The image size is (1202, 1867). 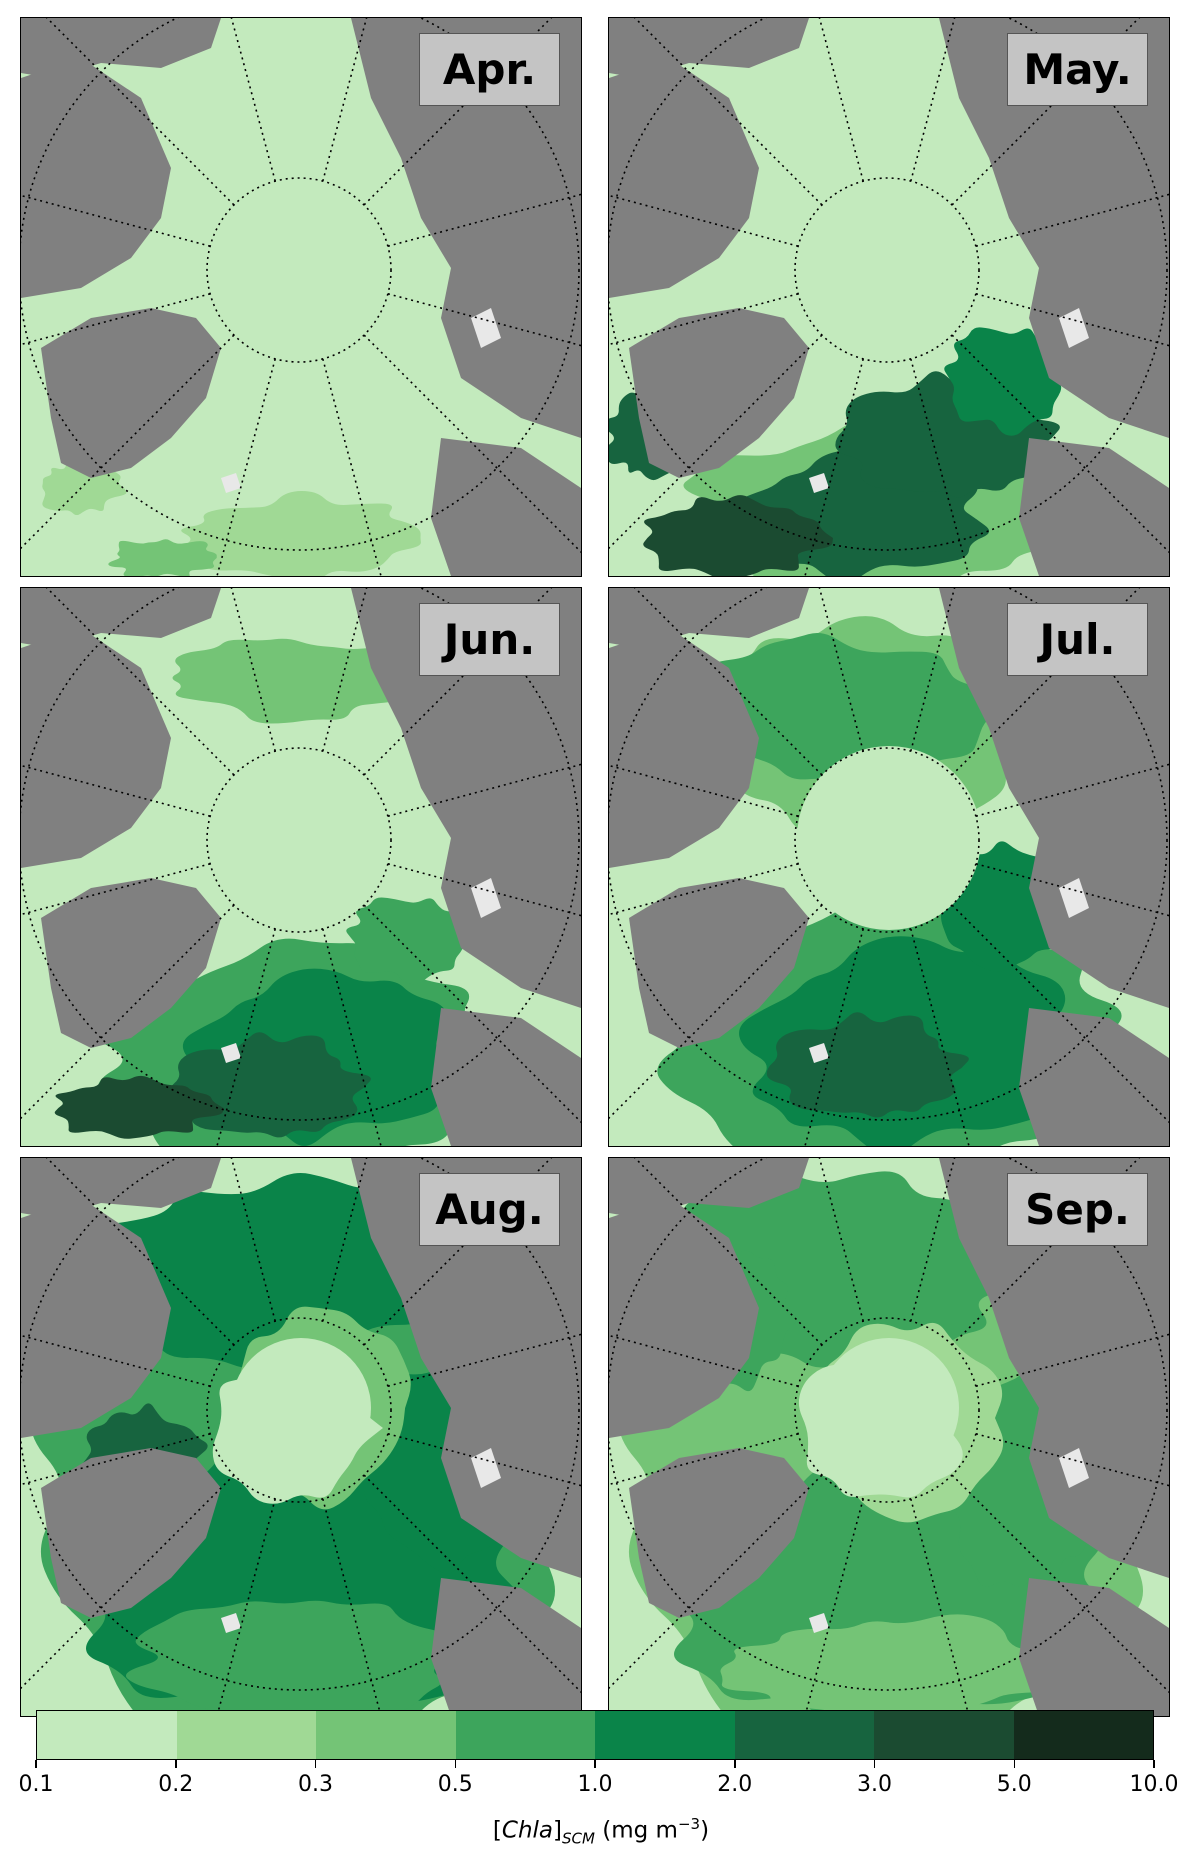 I want to click on map-panel-jul: Jul., so click(x=889, y=867).